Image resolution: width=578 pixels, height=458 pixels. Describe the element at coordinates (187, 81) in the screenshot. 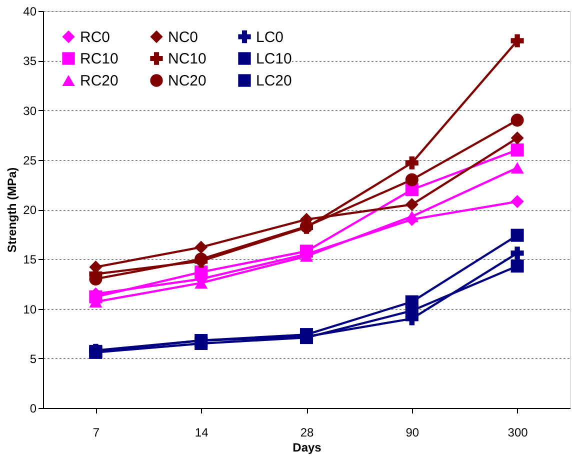

I see `legend-label: NC20` at that location.